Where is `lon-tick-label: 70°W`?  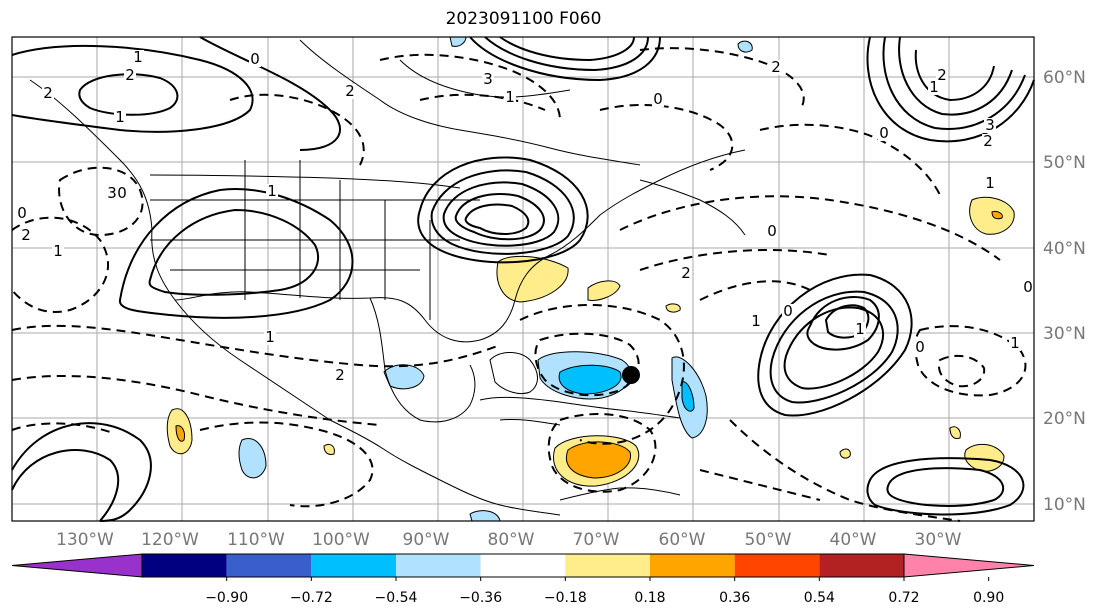
lon-tick-label: 70°W is located at coordinates (596, 540).